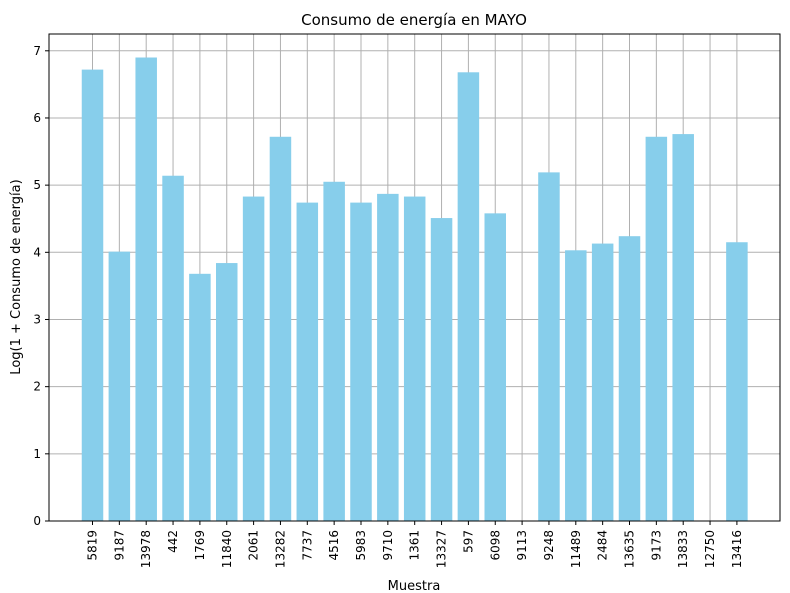 This screenshot has height=593, width=790. Describe the element at coordinates (549, 545) in the screenshot. I see `x-tick-label: 9248` at that location.